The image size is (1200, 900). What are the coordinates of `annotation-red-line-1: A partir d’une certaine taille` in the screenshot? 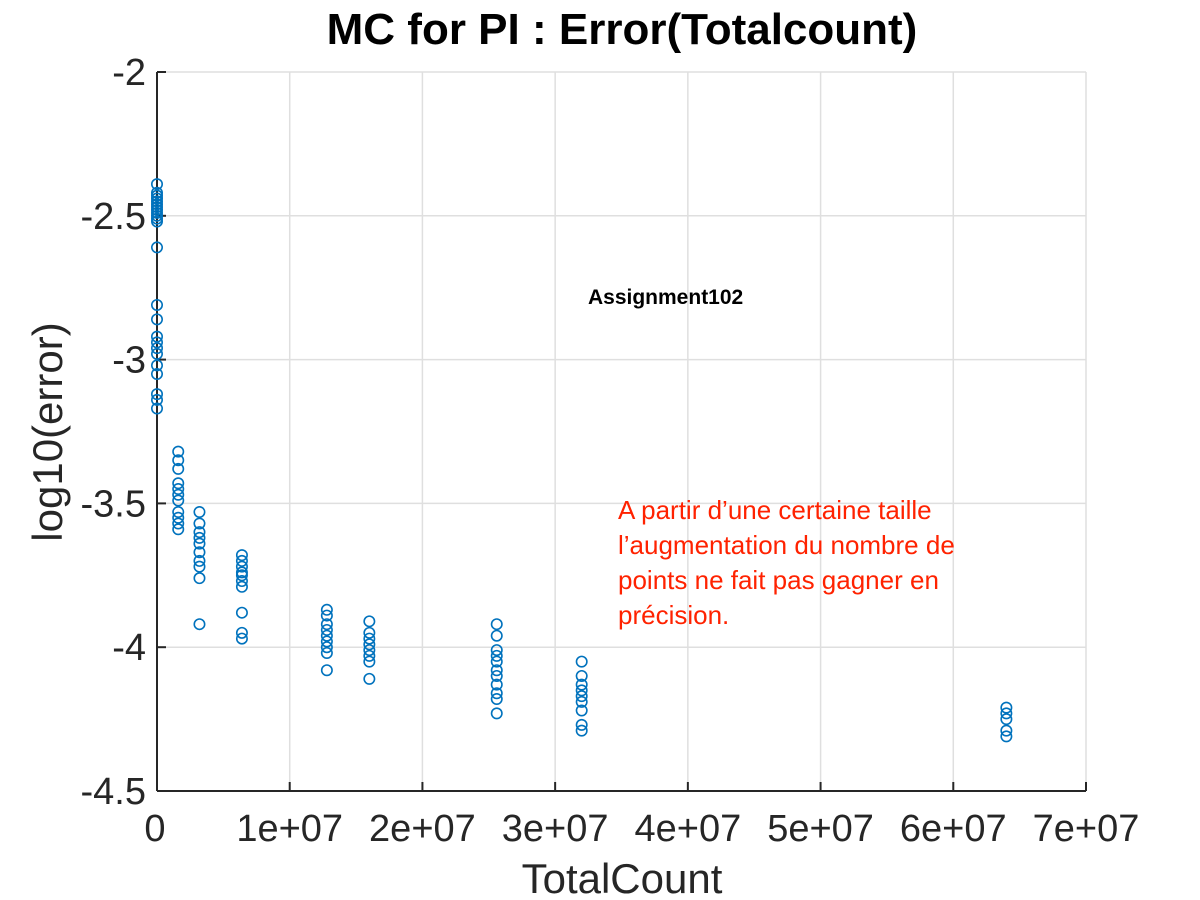 It's located at (775, 510).